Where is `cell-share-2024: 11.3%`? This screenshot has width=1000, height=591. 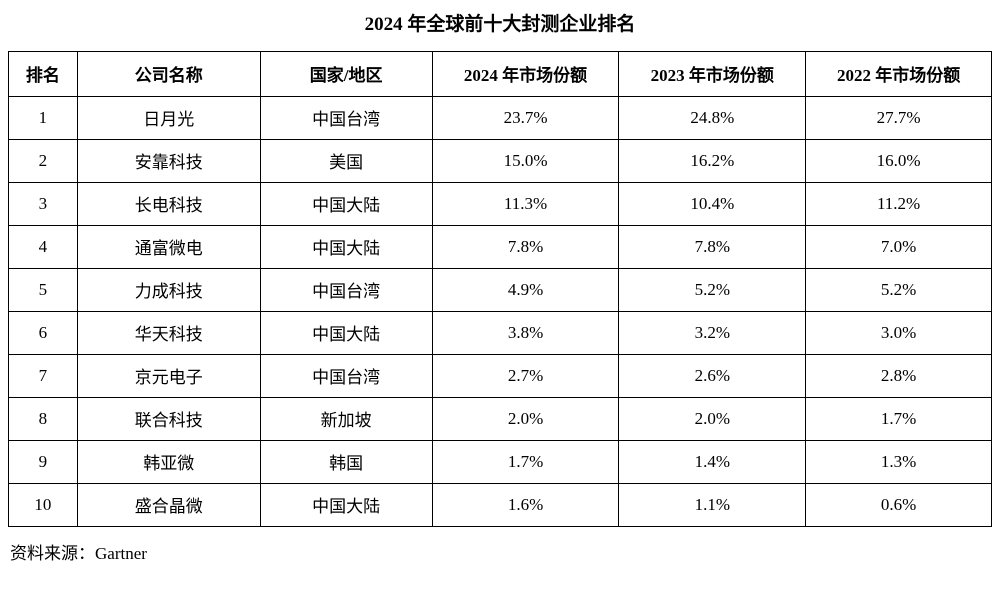 cell-share-2024: 11.3% is located at coordinates (525, 203).